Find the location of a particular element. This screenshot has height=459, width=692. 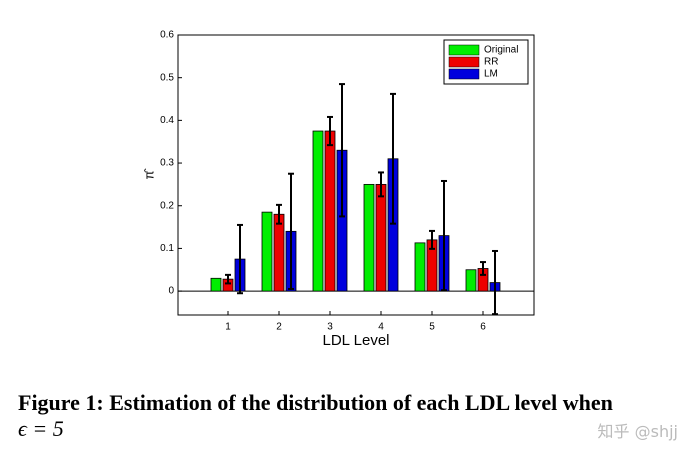

x-tick-label: 4 is located at coordinates (381, 327).